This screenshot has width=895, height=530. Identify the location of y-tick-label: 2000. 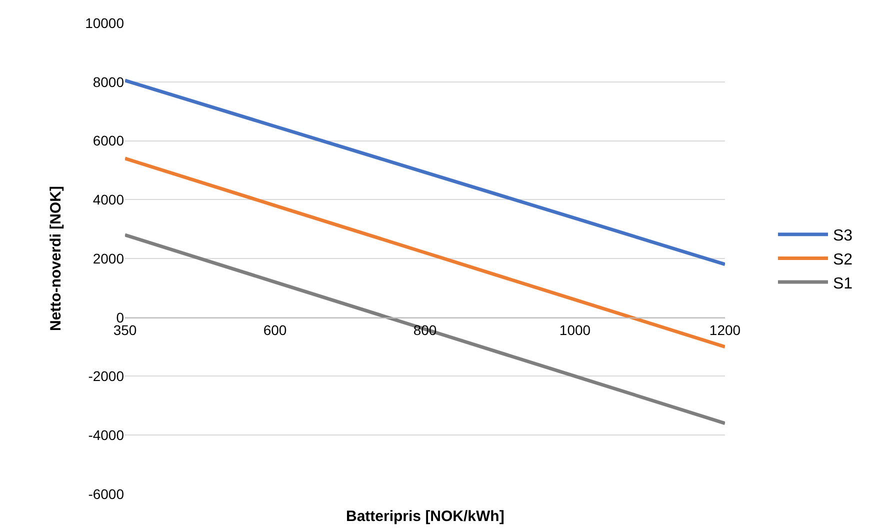
(108, 258).